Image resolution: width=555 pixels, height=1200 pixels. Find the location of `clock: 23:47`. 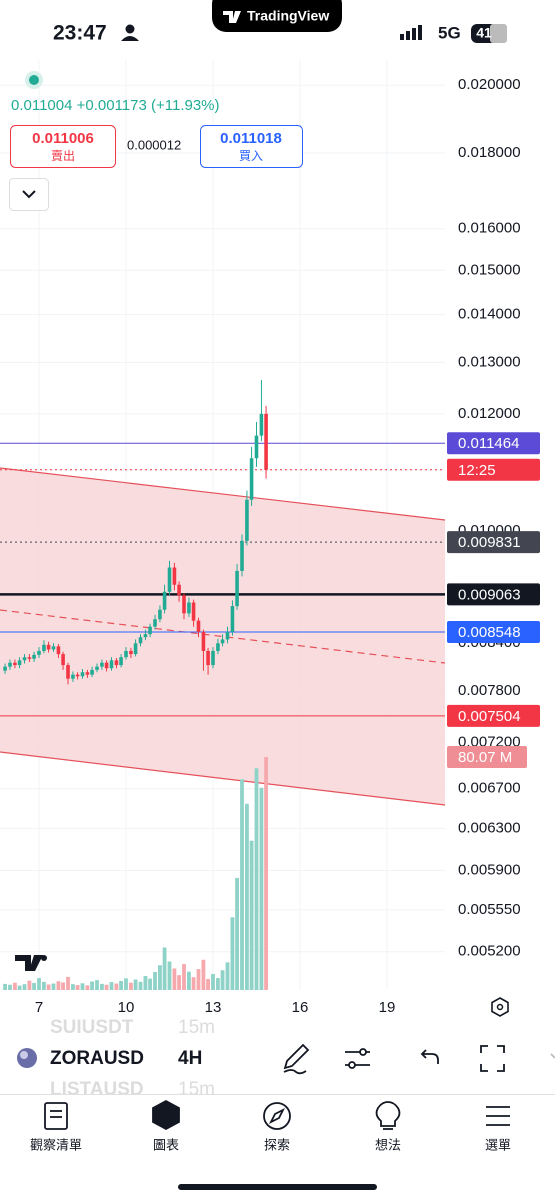

clock: 23:47 is located at coordinates (80, 33).